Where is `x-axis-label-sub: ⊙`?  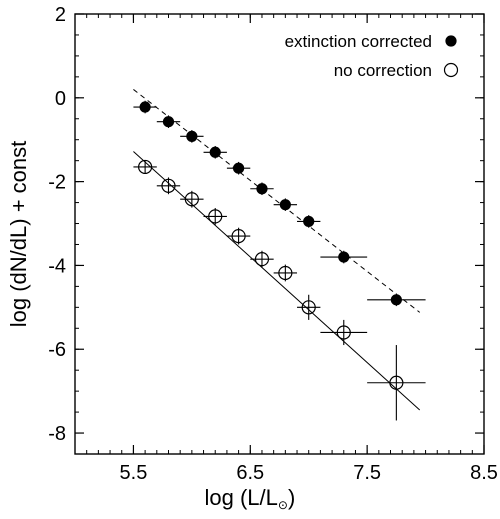 x-axis-label-sub: ⊙ is located at coordinates (283, 505).